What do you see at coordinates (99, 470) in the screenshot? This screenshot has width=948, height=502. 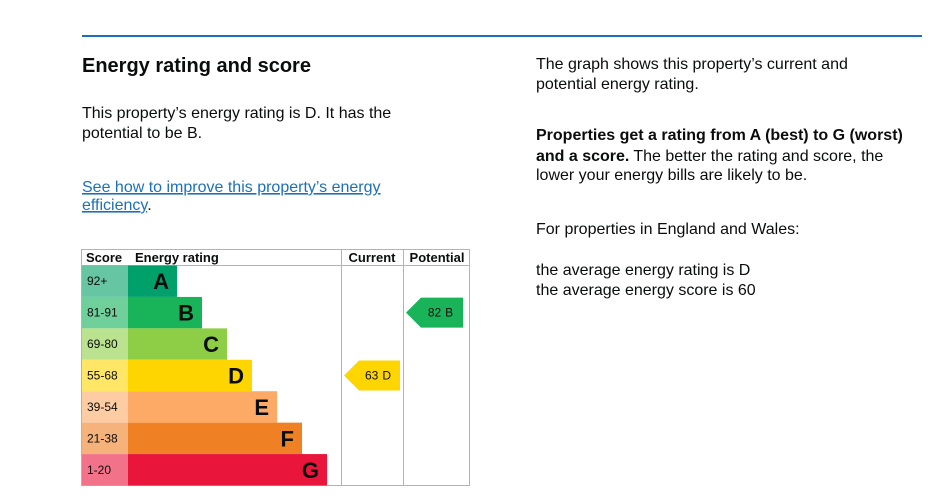 I see `score-range: 1-20` at bounding box center [99, 470].